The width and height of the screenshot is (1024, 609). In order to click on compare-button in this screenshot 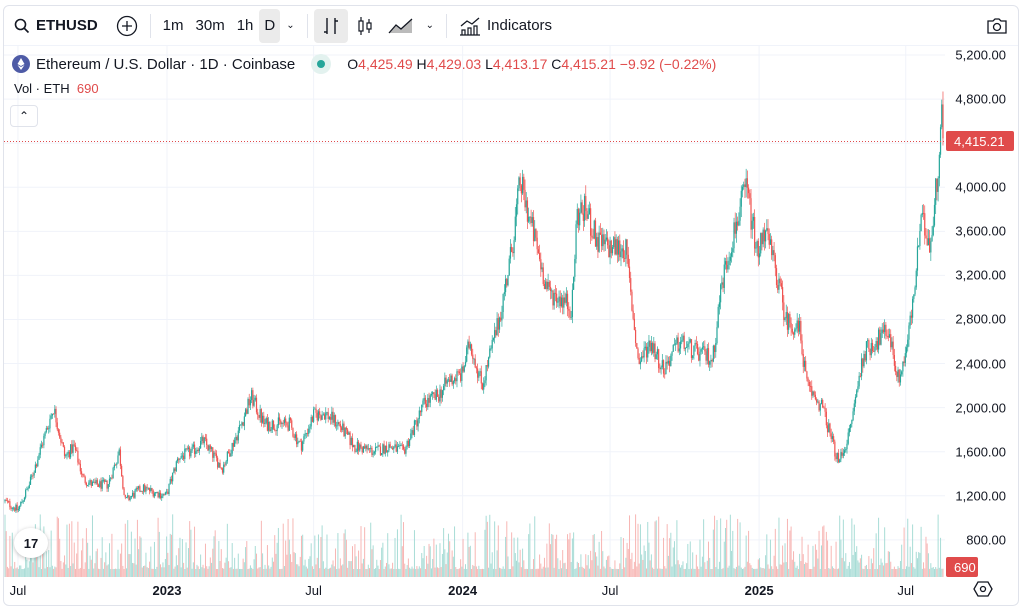, I will do `click(127, 26)`.